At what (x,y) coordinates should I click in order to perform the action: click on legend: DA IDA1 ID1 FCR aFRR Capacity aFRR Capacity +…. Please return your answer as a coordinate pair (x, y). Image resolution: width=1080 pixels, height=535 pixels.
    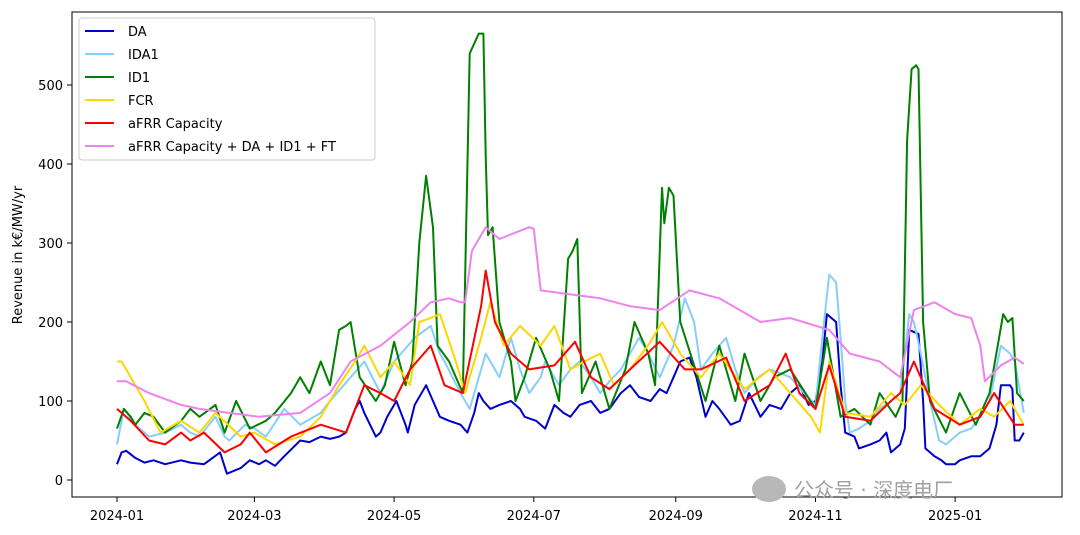
    Looking at the image, I should click on (227, 89).